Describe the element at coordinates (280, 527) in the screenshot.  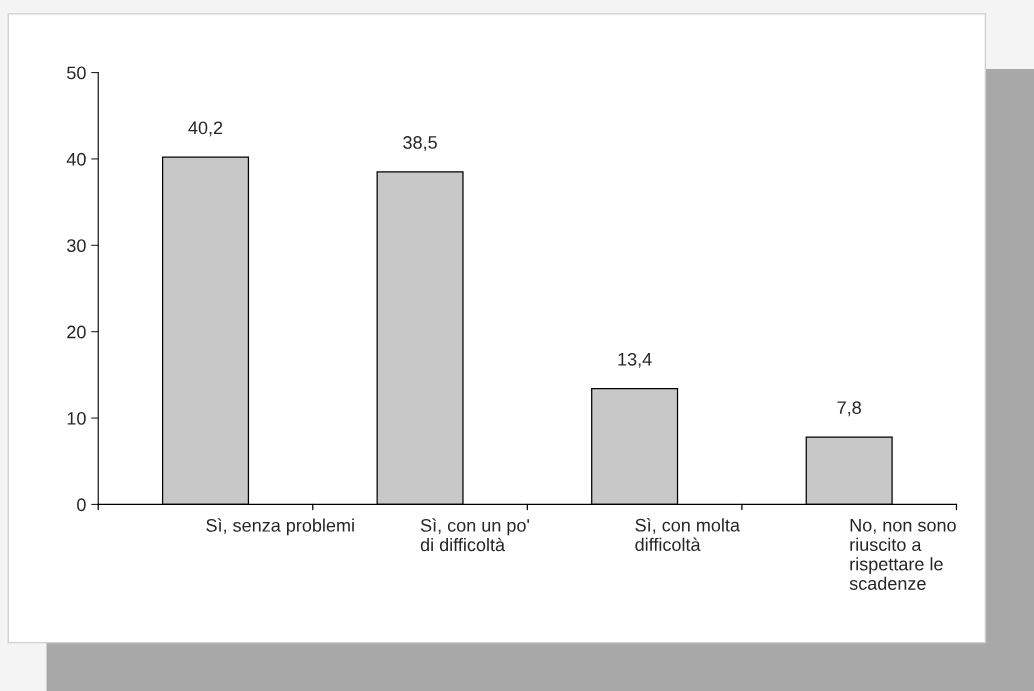
I see `x-tick-label: Sì, senza problemi` at that location.